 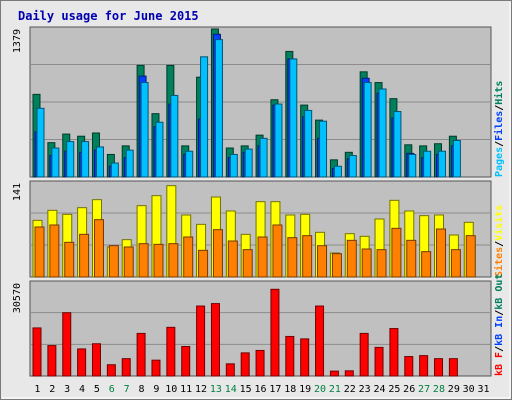 What do you see at coordinates (17, 298) in the screenshot?
I see `y-max-label: 30570` at bounding box center [17, 298].